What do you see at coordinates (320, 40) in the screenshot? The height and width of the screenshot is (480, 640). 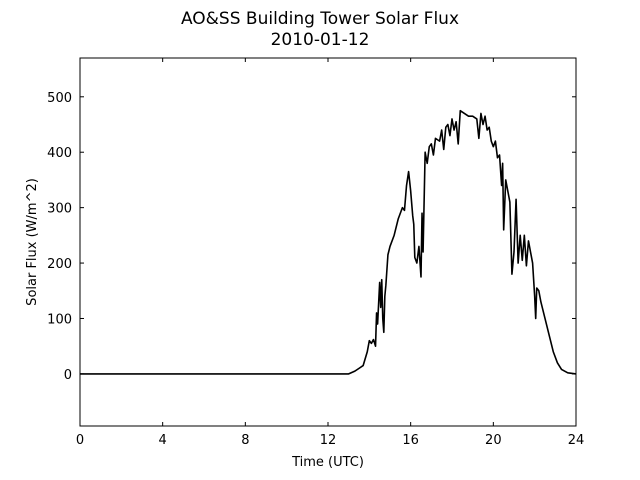 I see `chart-subtitle: 2010-01-12` at bounding box center [320, 40].